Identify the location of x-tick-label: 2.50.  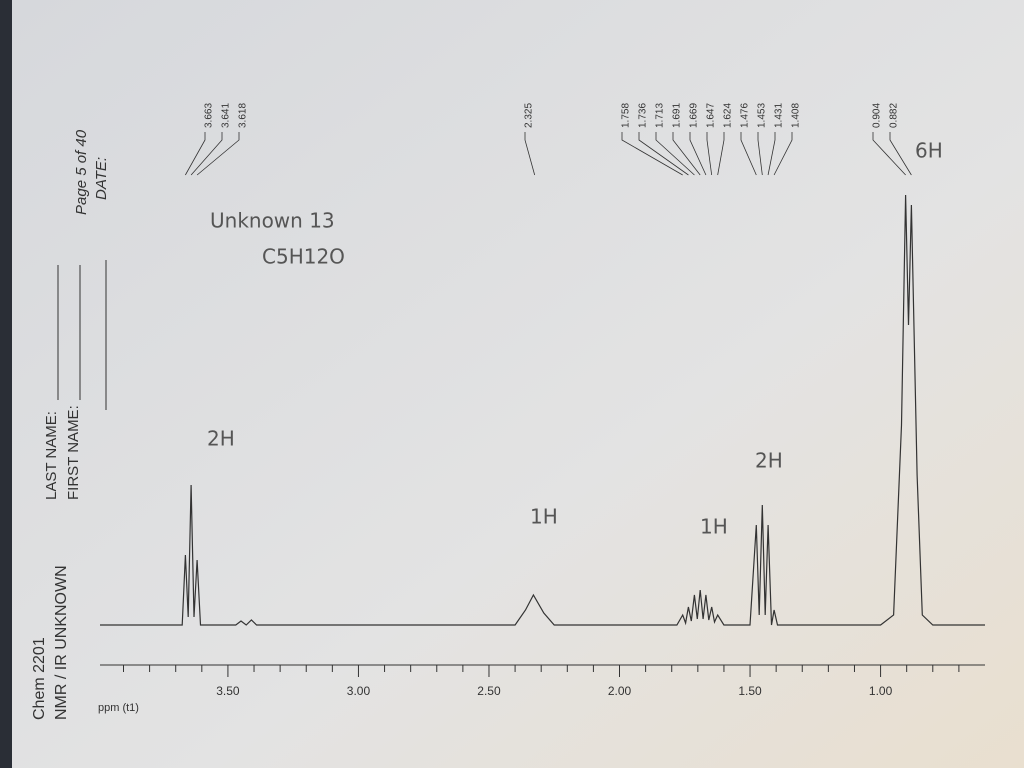
(489, 691).